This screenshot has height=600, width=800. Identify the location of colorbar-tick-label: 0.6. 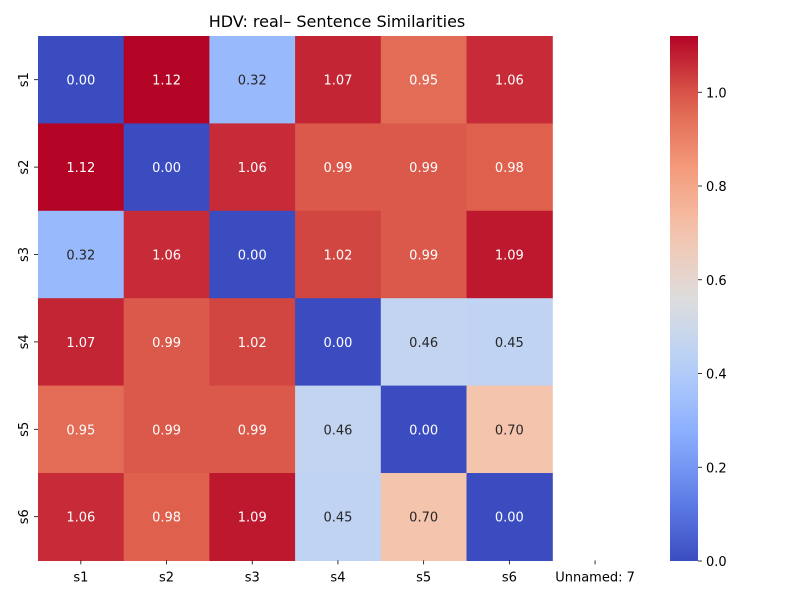
(716, 281).